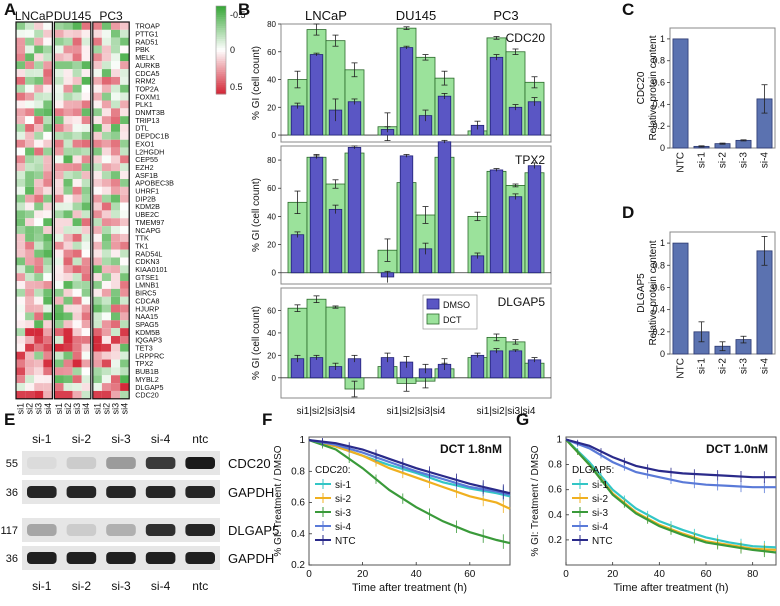 This screenshot has width=780, height=606. What do you see at coordinates (723, 160) in the screenshot?
I see `x-tick-label: si-2` at bounding box center [723, 160].